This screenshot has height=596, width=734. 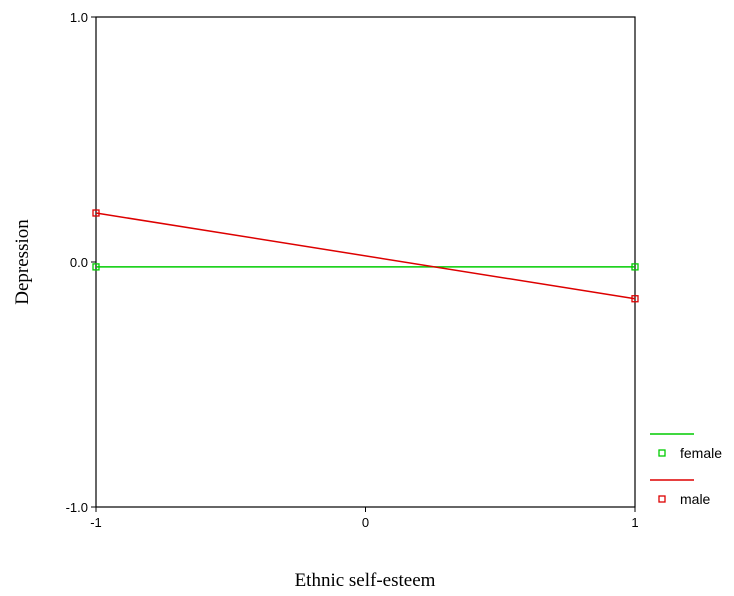 What do you see at coordinates (79, 17) in the screenshot?
I see `y-tick-label: 1.0` at bounding box center [79, 17].